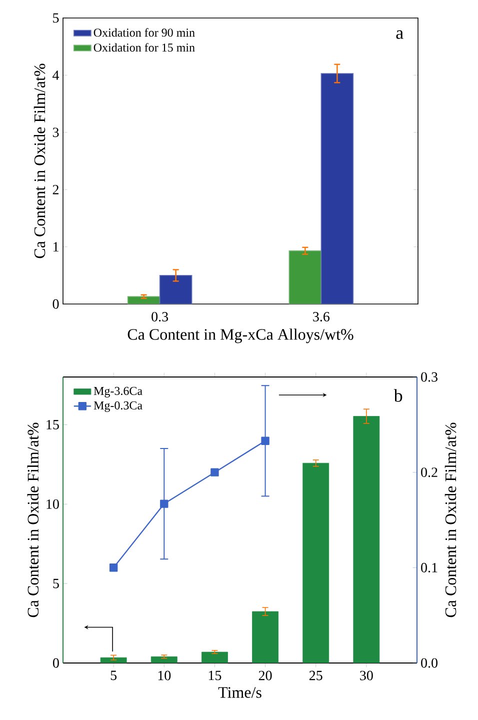 The image size is (478, 720). I want to click on y2-tick-label: 0.0, so click(429, 663).